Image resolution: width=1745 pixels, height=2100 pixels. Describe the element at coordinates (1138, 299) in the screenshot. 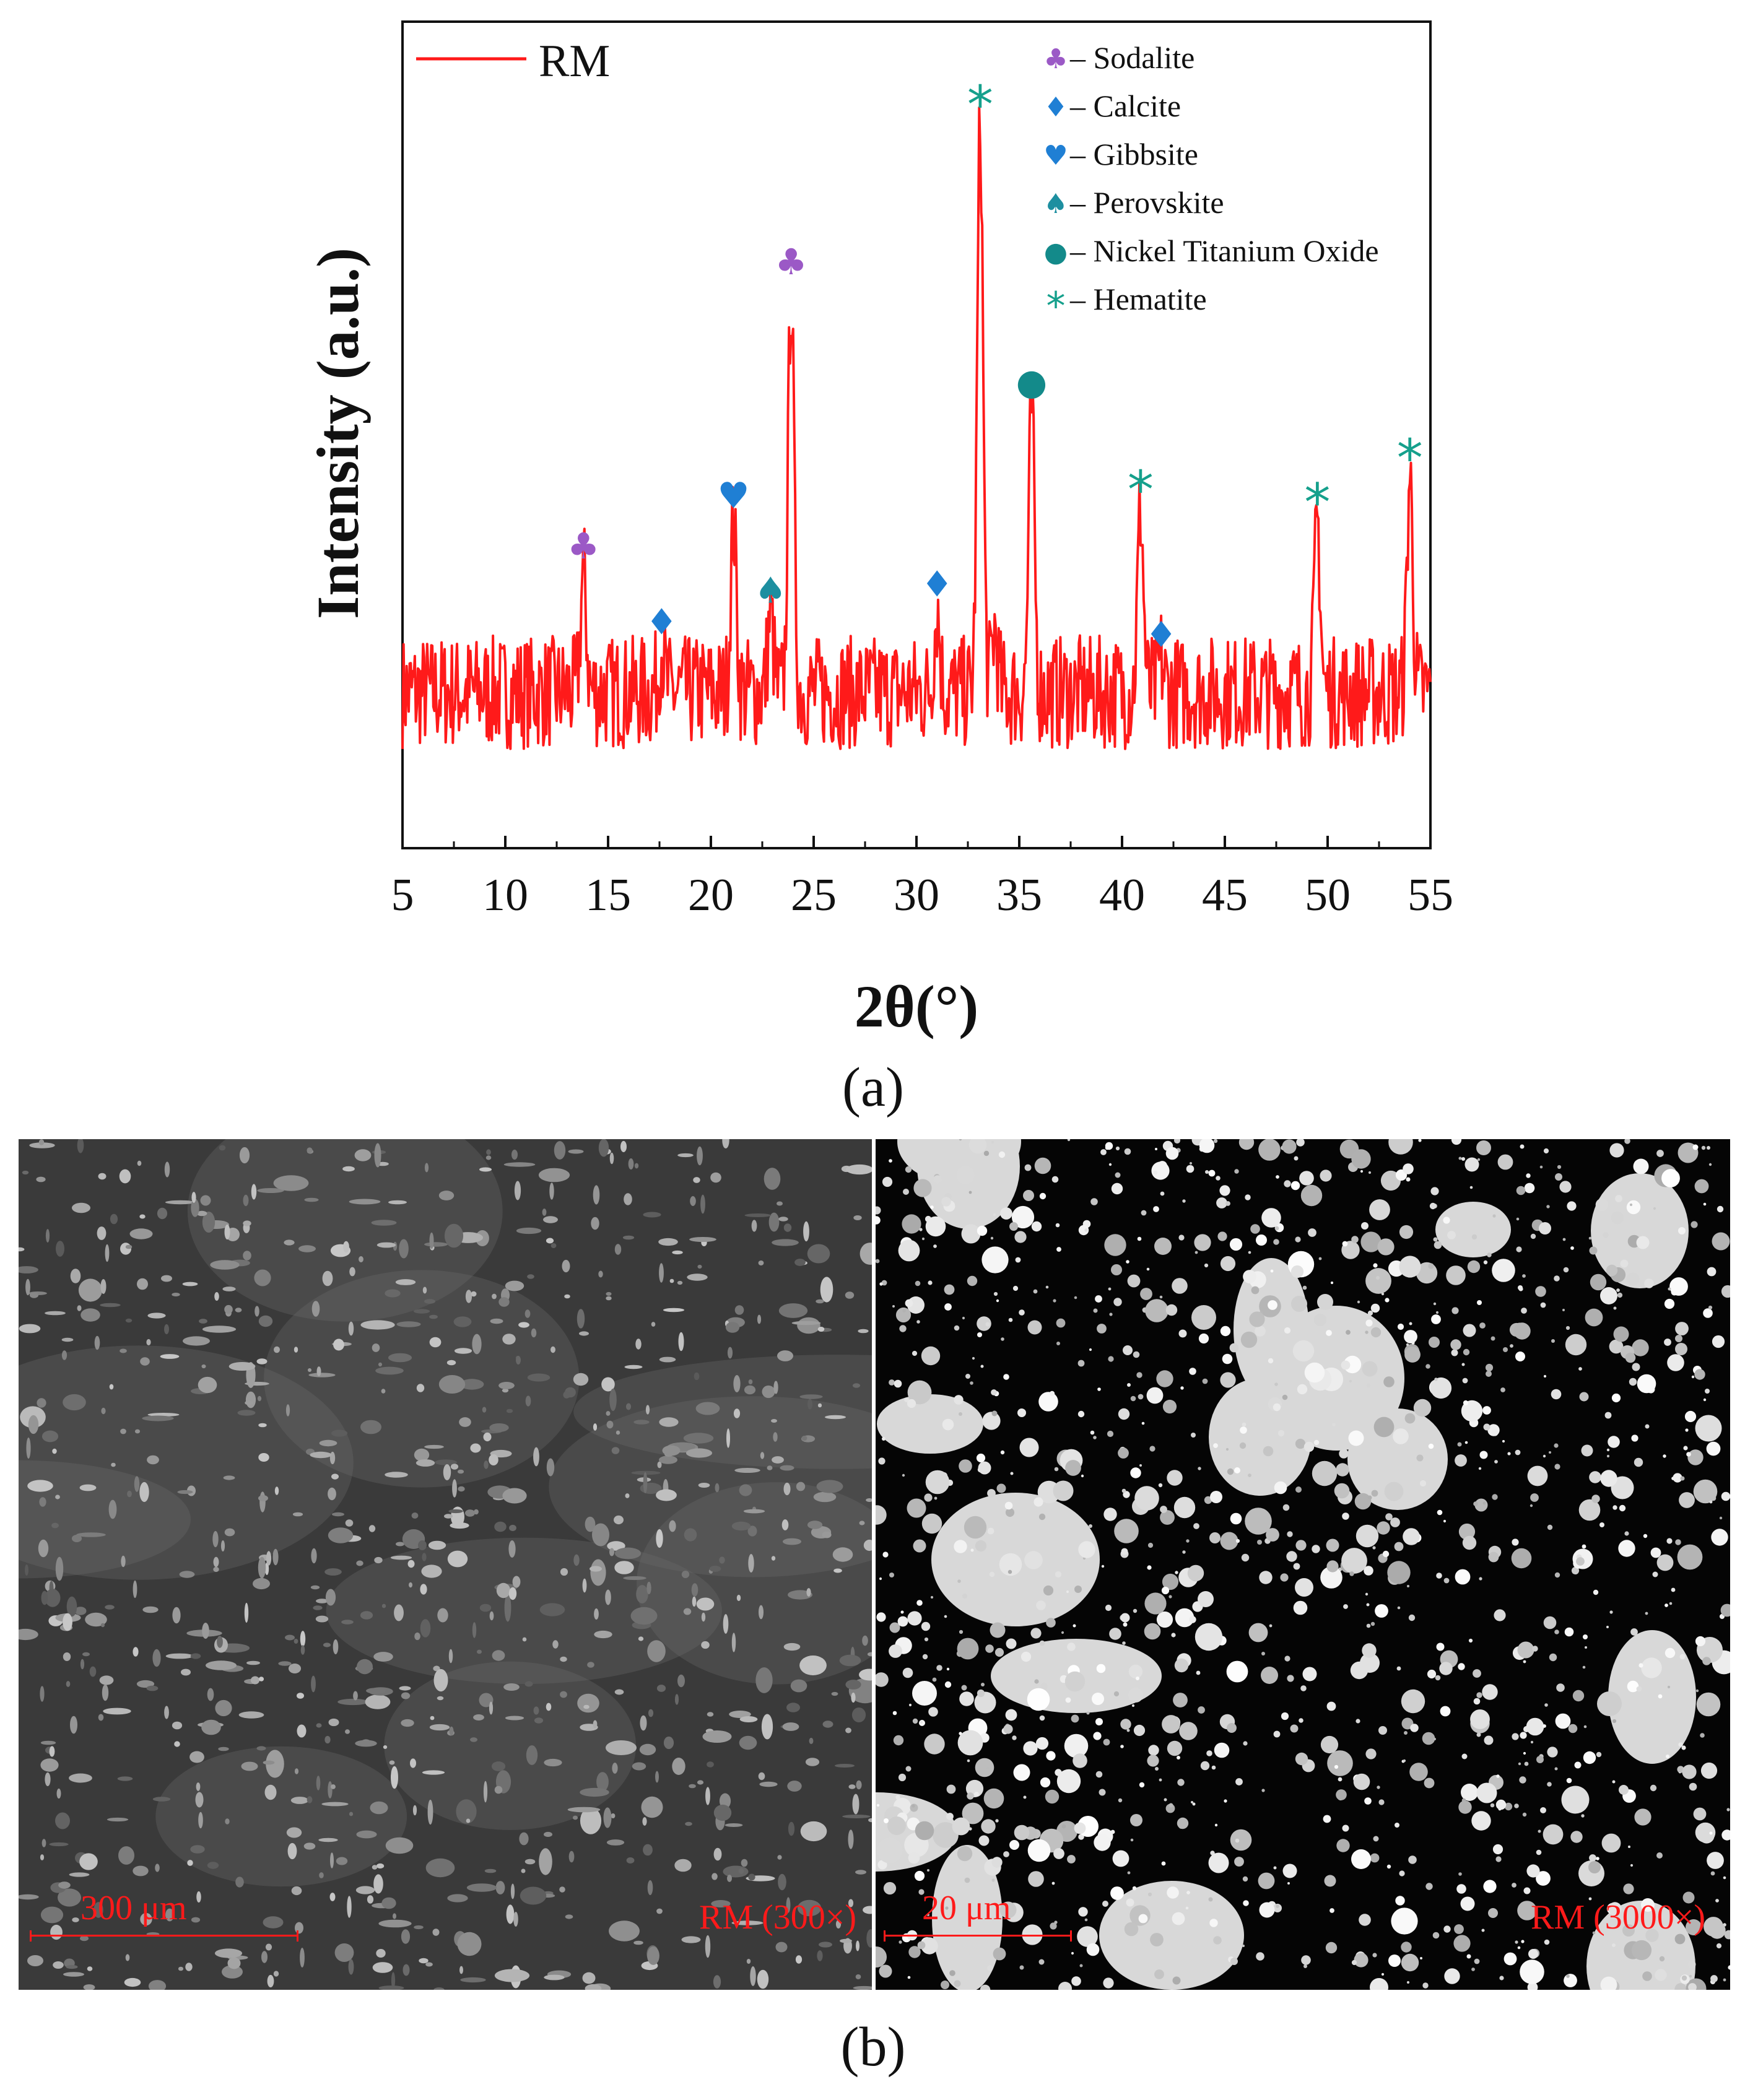

I see `phase-legend-label-5: – Hematite` at that location.